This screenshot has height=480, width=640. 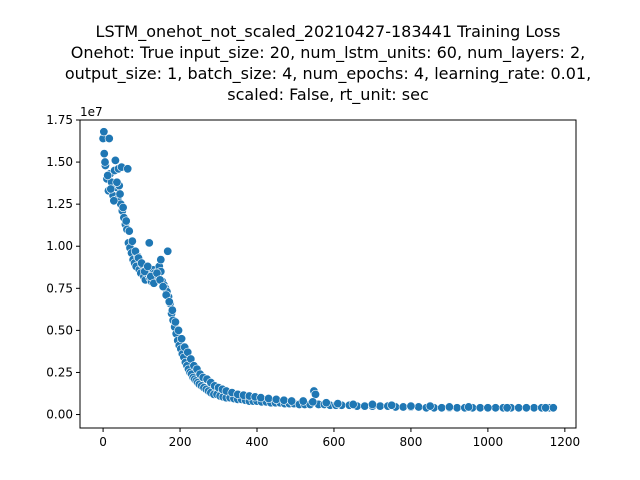 I want to click on y-tick-label: 0.75, so click(x=59, y=288).